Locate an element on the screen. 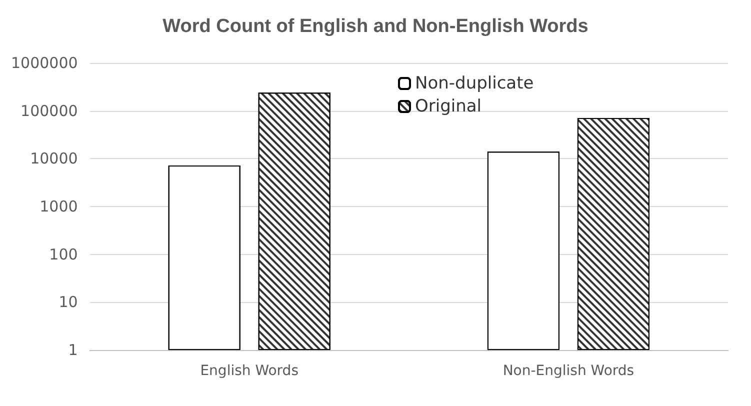 This screenshot has height=406, width=751. legend-label: Non-duplicate is located at coordinates (474, 84).